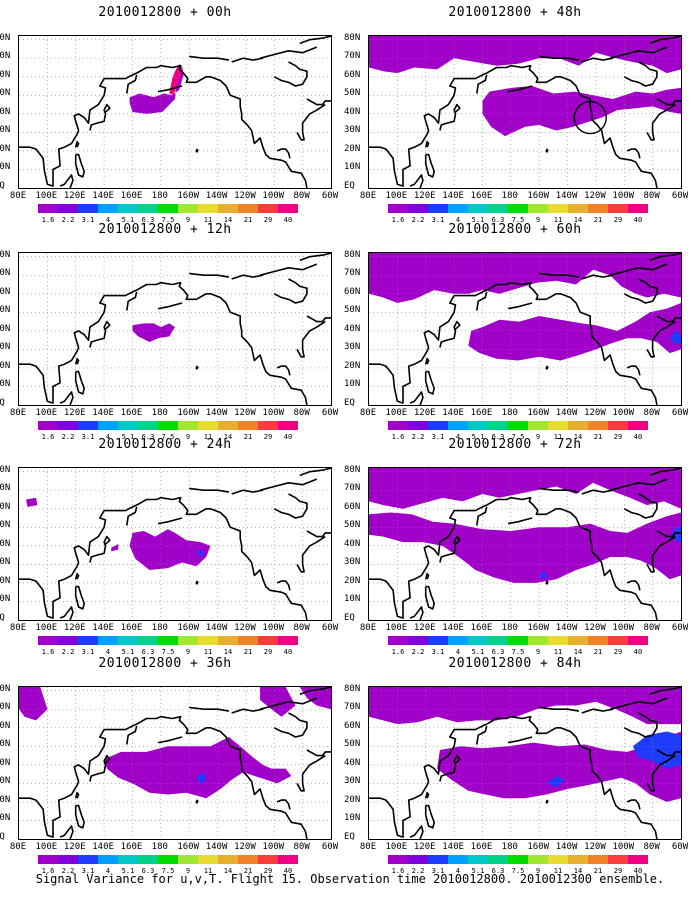  Describe the element at coordinates (515, 444) in the screenshot. I see `panel-title: 2010012800 + 72h` at that location.